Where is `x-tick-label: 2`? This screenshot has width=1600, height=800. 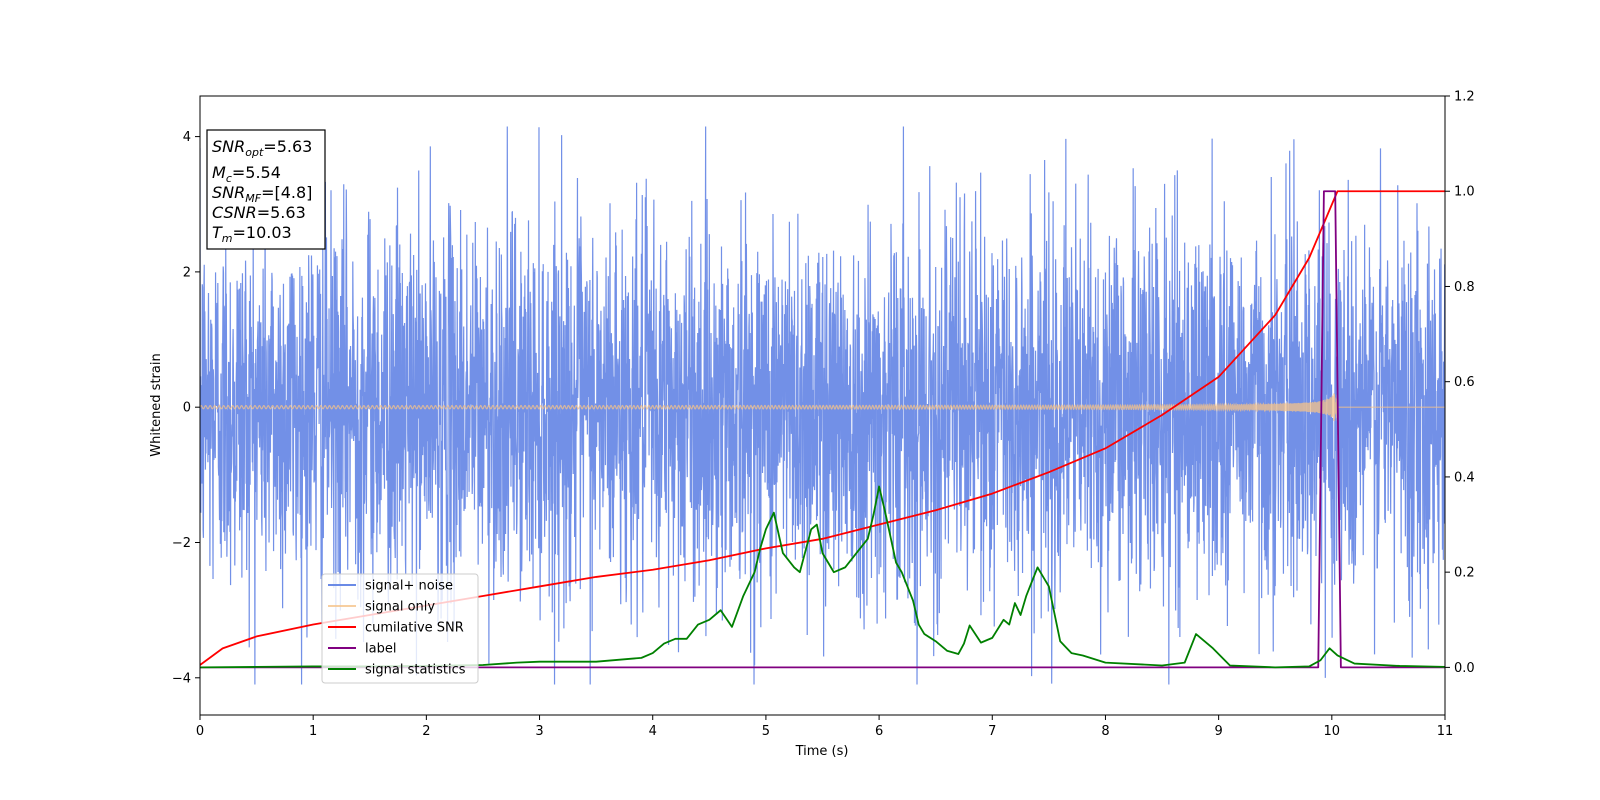 x-tick-label: 2 is located at coordinates (426, 731).